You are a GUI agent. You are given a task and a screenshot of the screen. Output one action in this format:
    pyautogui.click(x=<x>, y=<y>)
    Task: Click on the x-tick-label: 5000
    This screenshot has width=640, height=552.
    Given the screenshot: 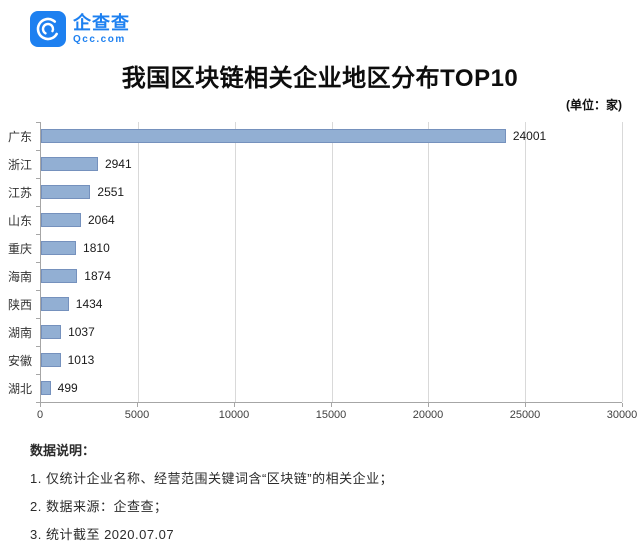 What is the action you would take?
    pyautogui.click(x=137, y=415)
    